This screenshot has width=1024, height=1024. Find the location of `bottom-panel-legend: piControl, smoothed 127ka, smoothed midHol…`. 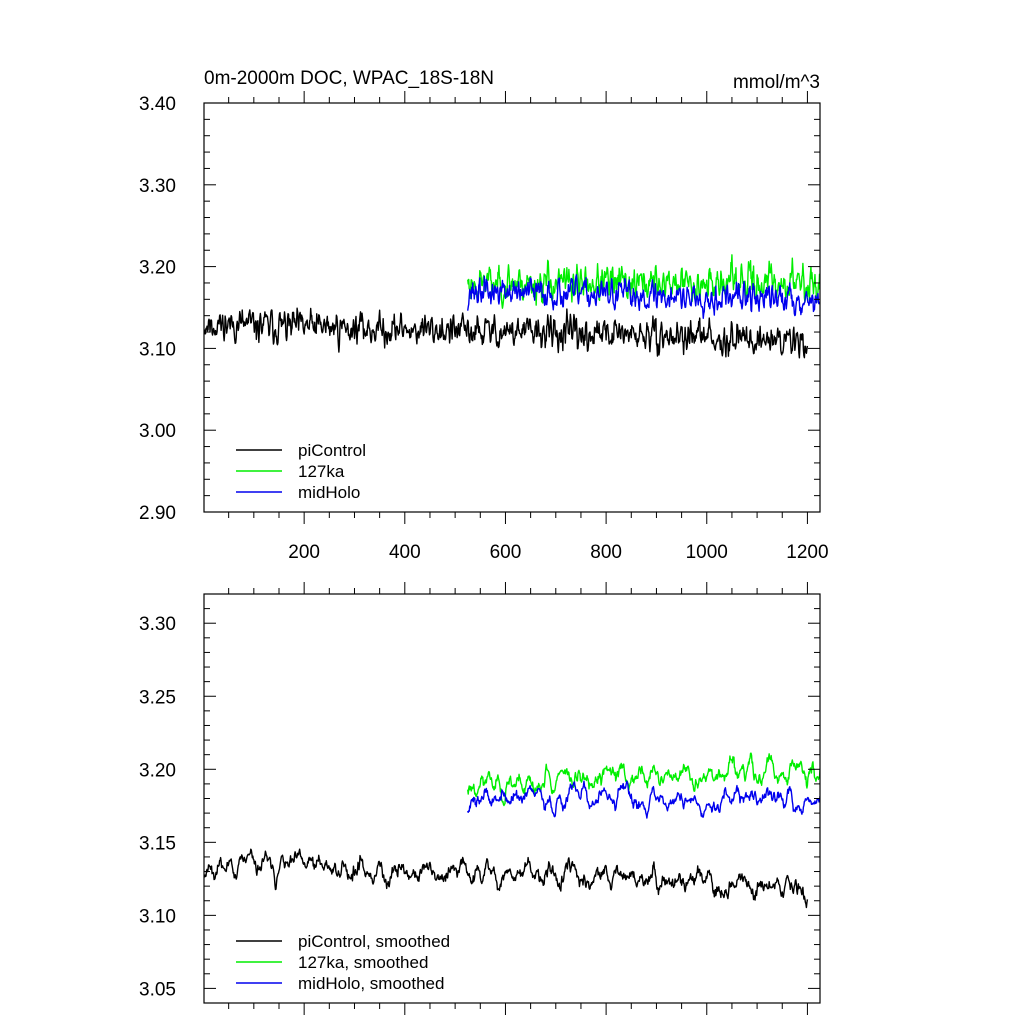

bottom-panel-legend: piControl, smoothed 127ka, smoothed midHol… is located at coordinates (343, 962).